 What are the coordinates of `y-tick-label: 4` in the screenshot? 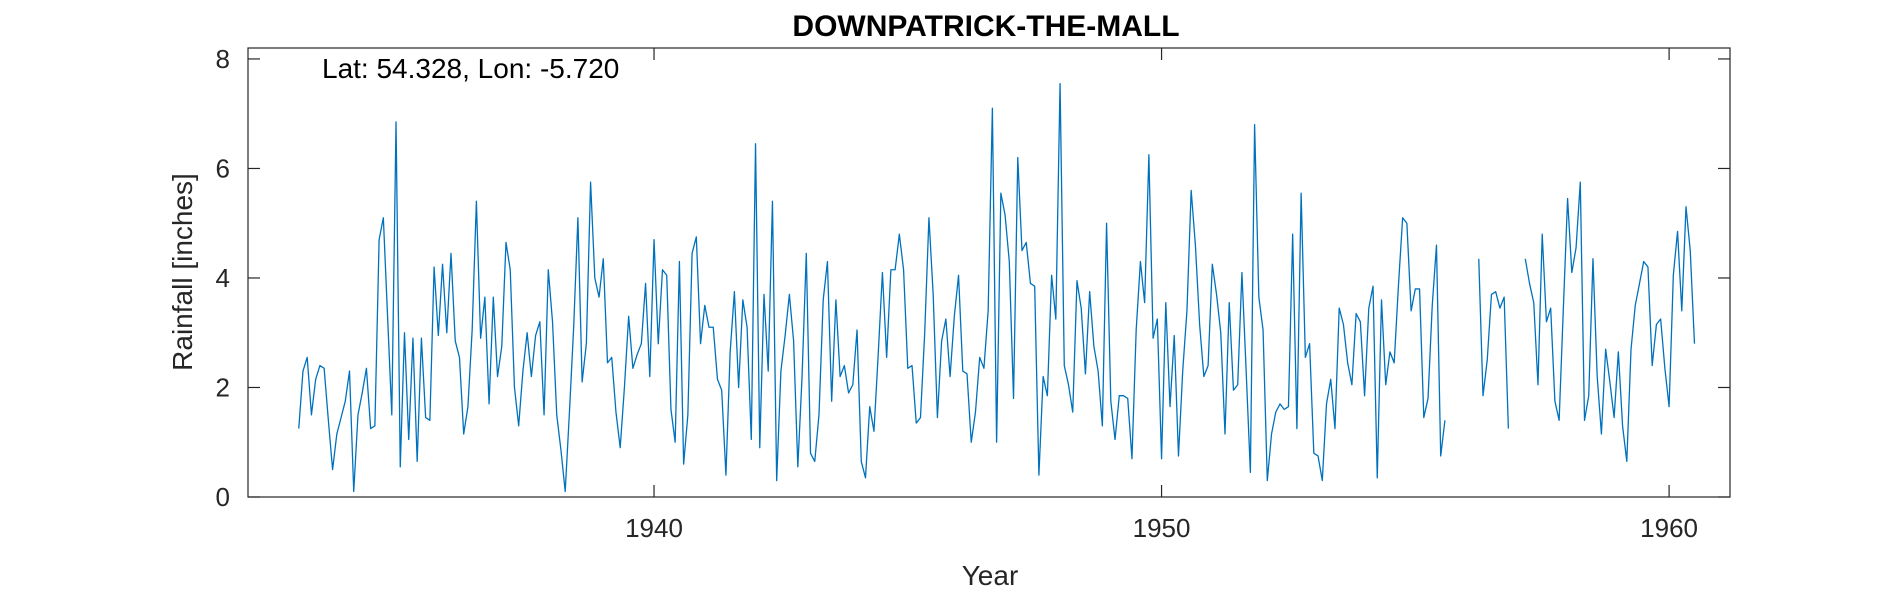 It's located at (223, 278).